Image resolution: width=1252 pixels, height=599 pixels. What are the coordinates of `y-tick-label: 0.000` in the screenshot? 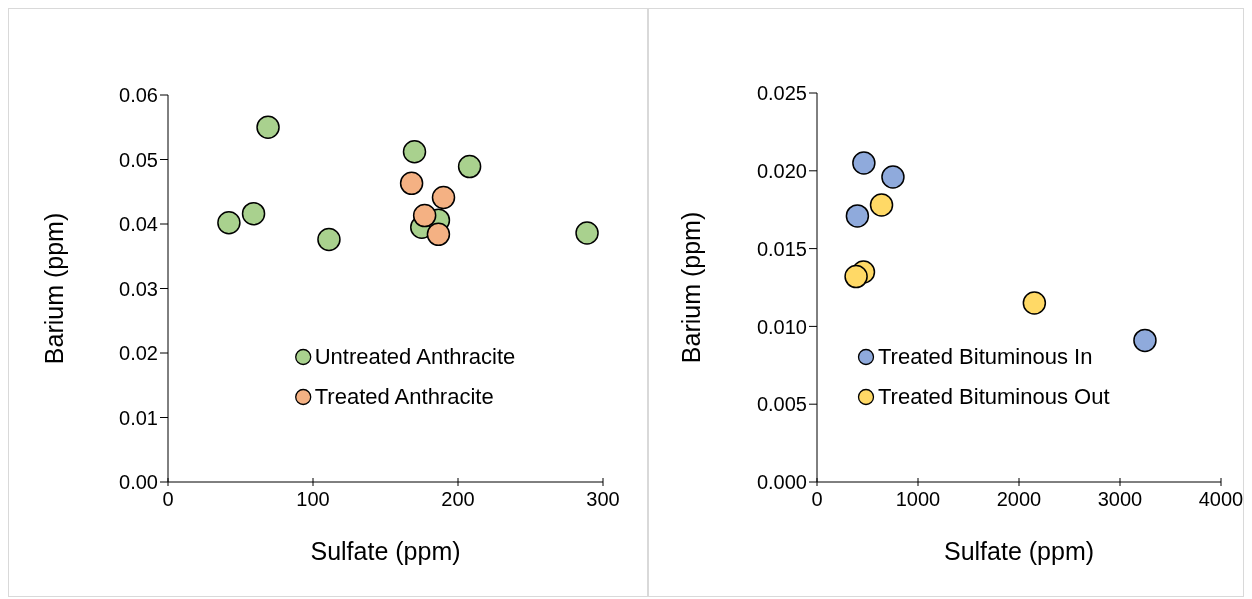 It's located at (781, 482).